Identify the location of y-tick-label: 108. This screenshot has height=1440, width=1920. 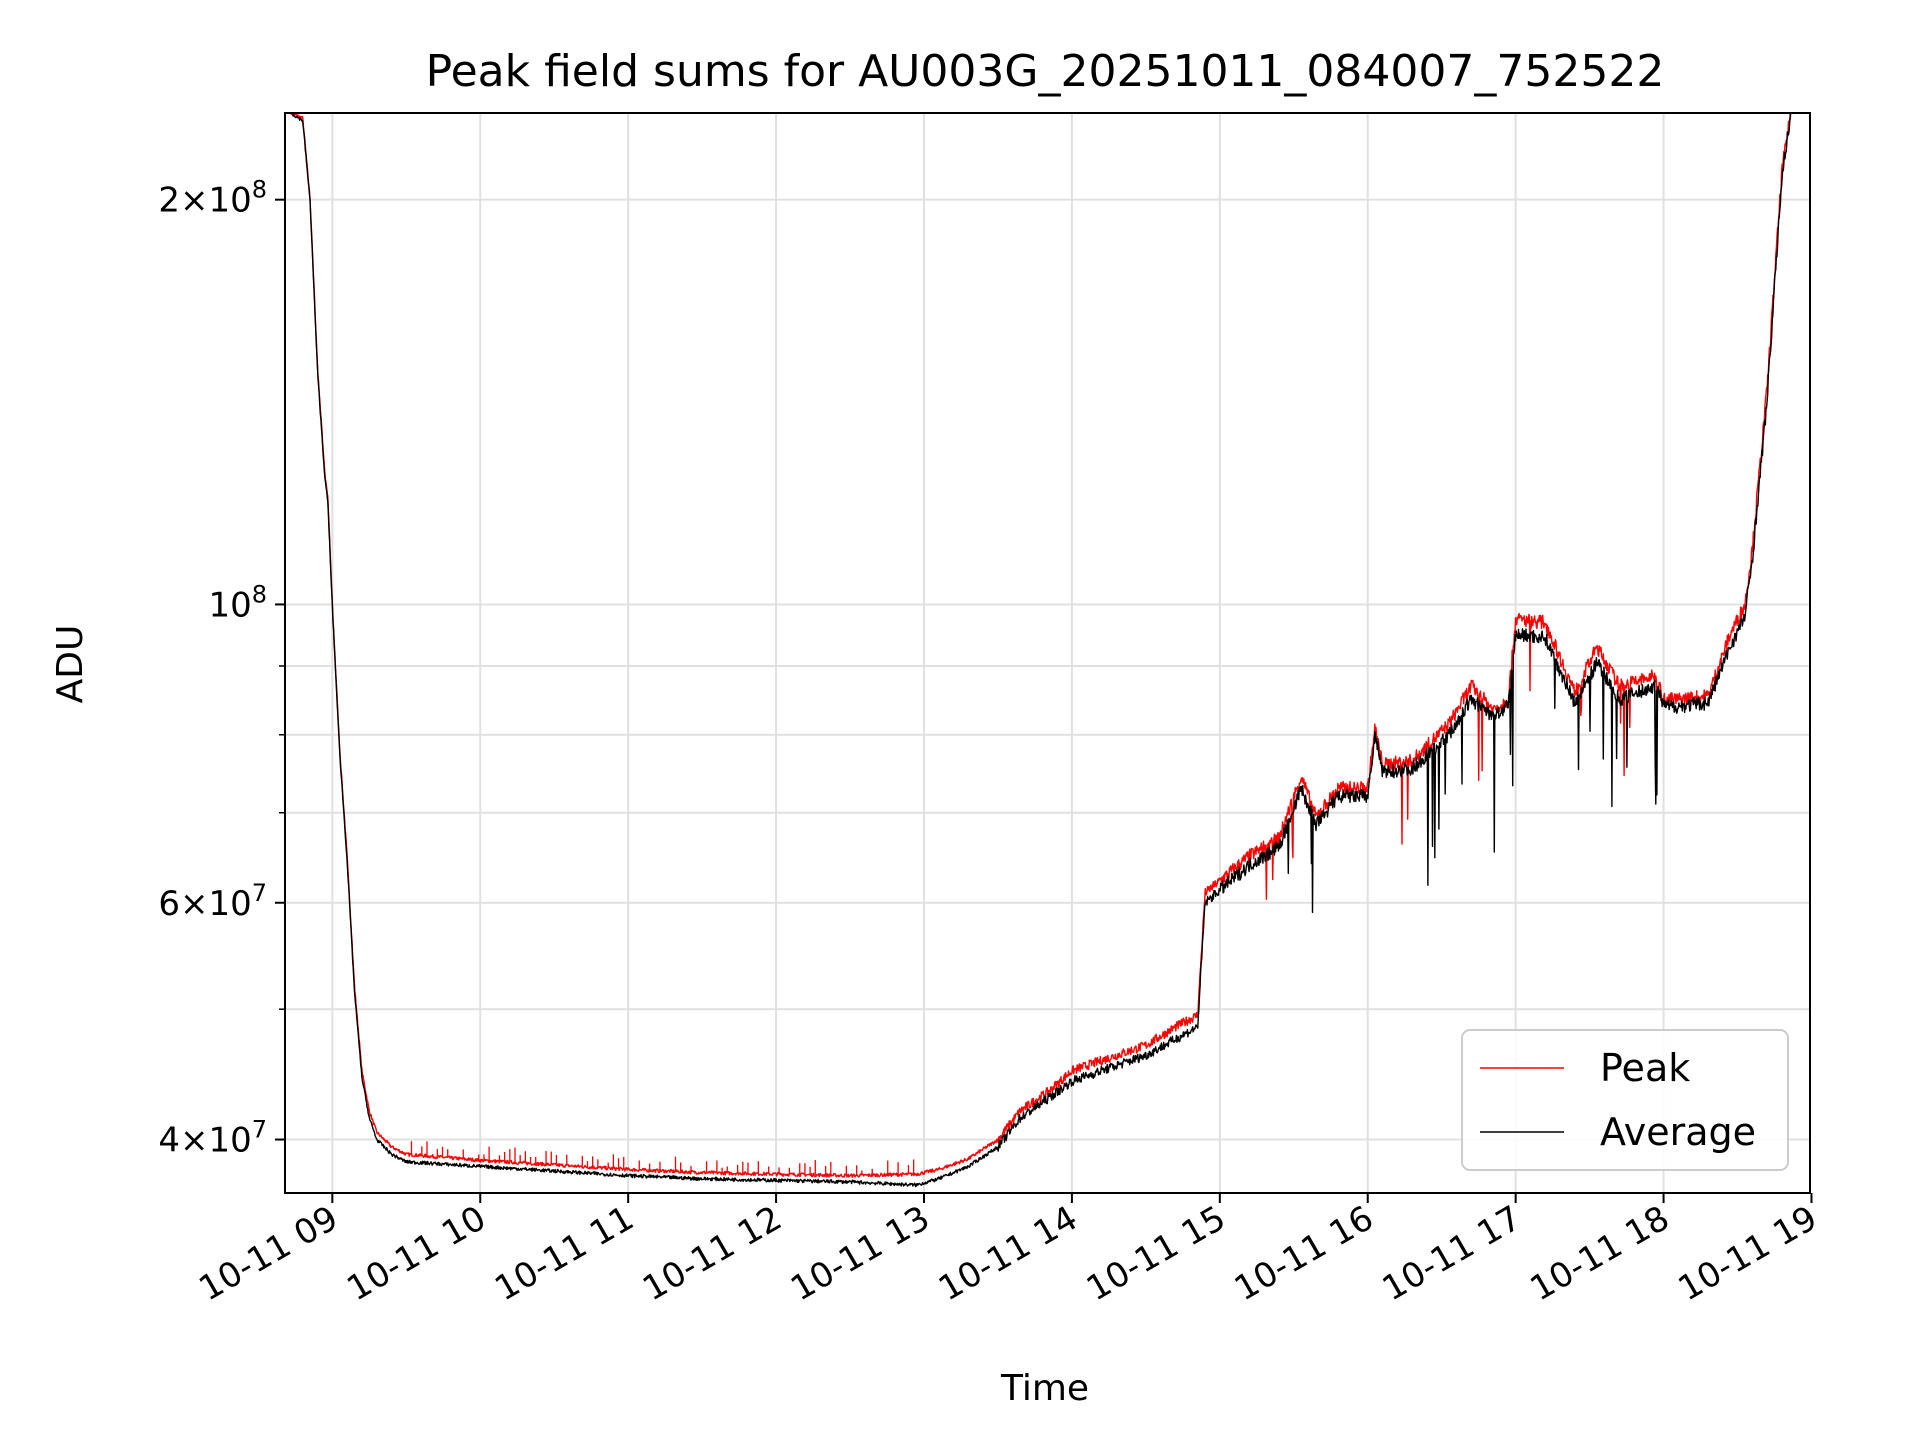
(237, 602).